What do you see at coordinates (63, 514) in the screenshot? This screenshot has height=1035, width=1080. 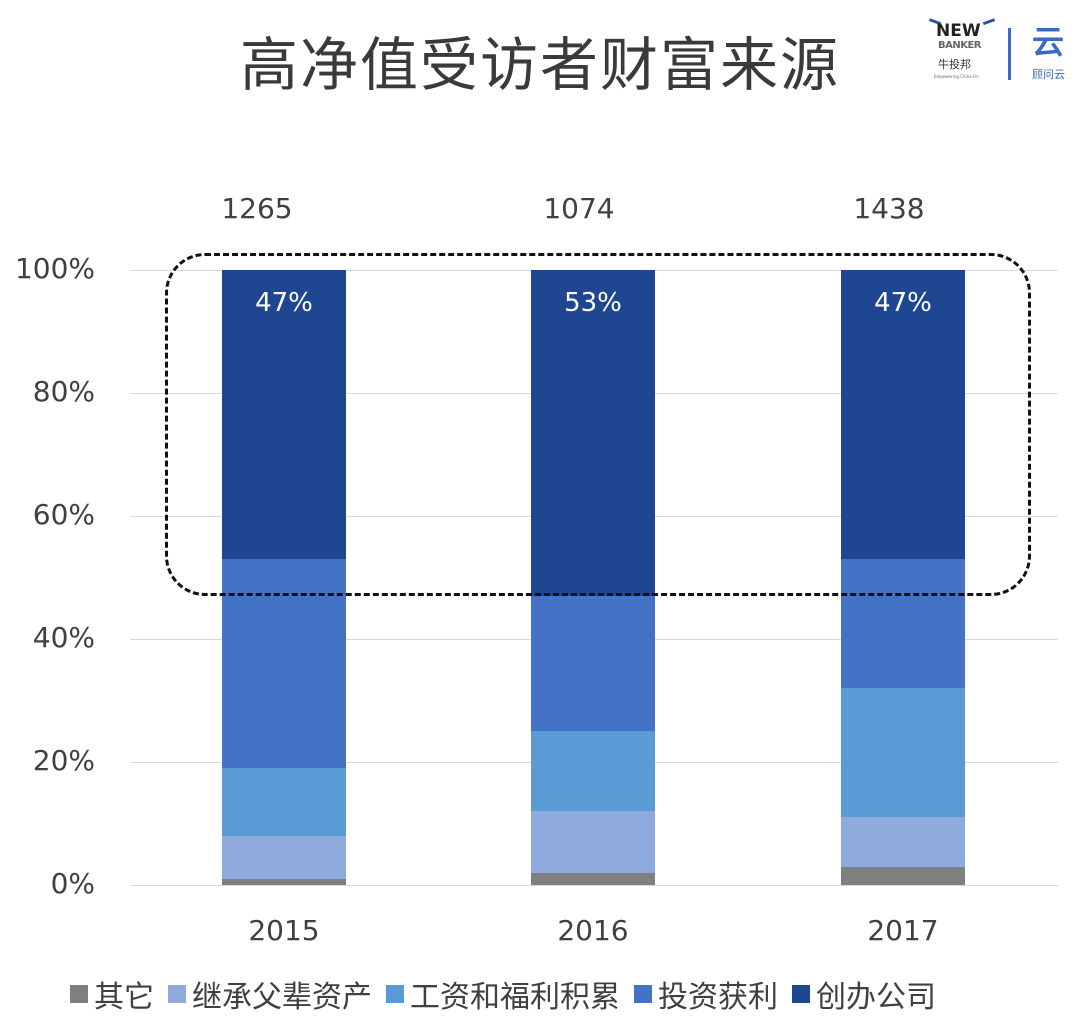 I see `y-tick-label: 60%` at bounding box center [63, 514].